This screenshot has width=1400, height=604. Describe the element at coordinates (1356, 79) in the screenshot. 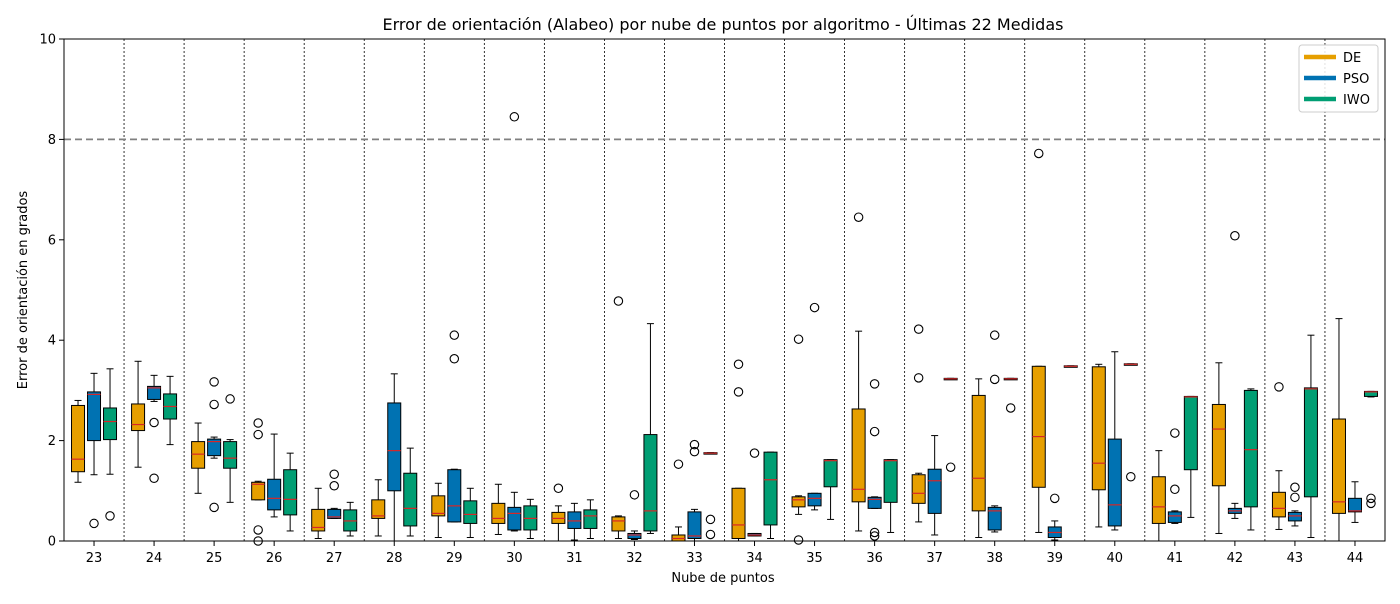

I see `legend-label-pso: PSO` at that location.